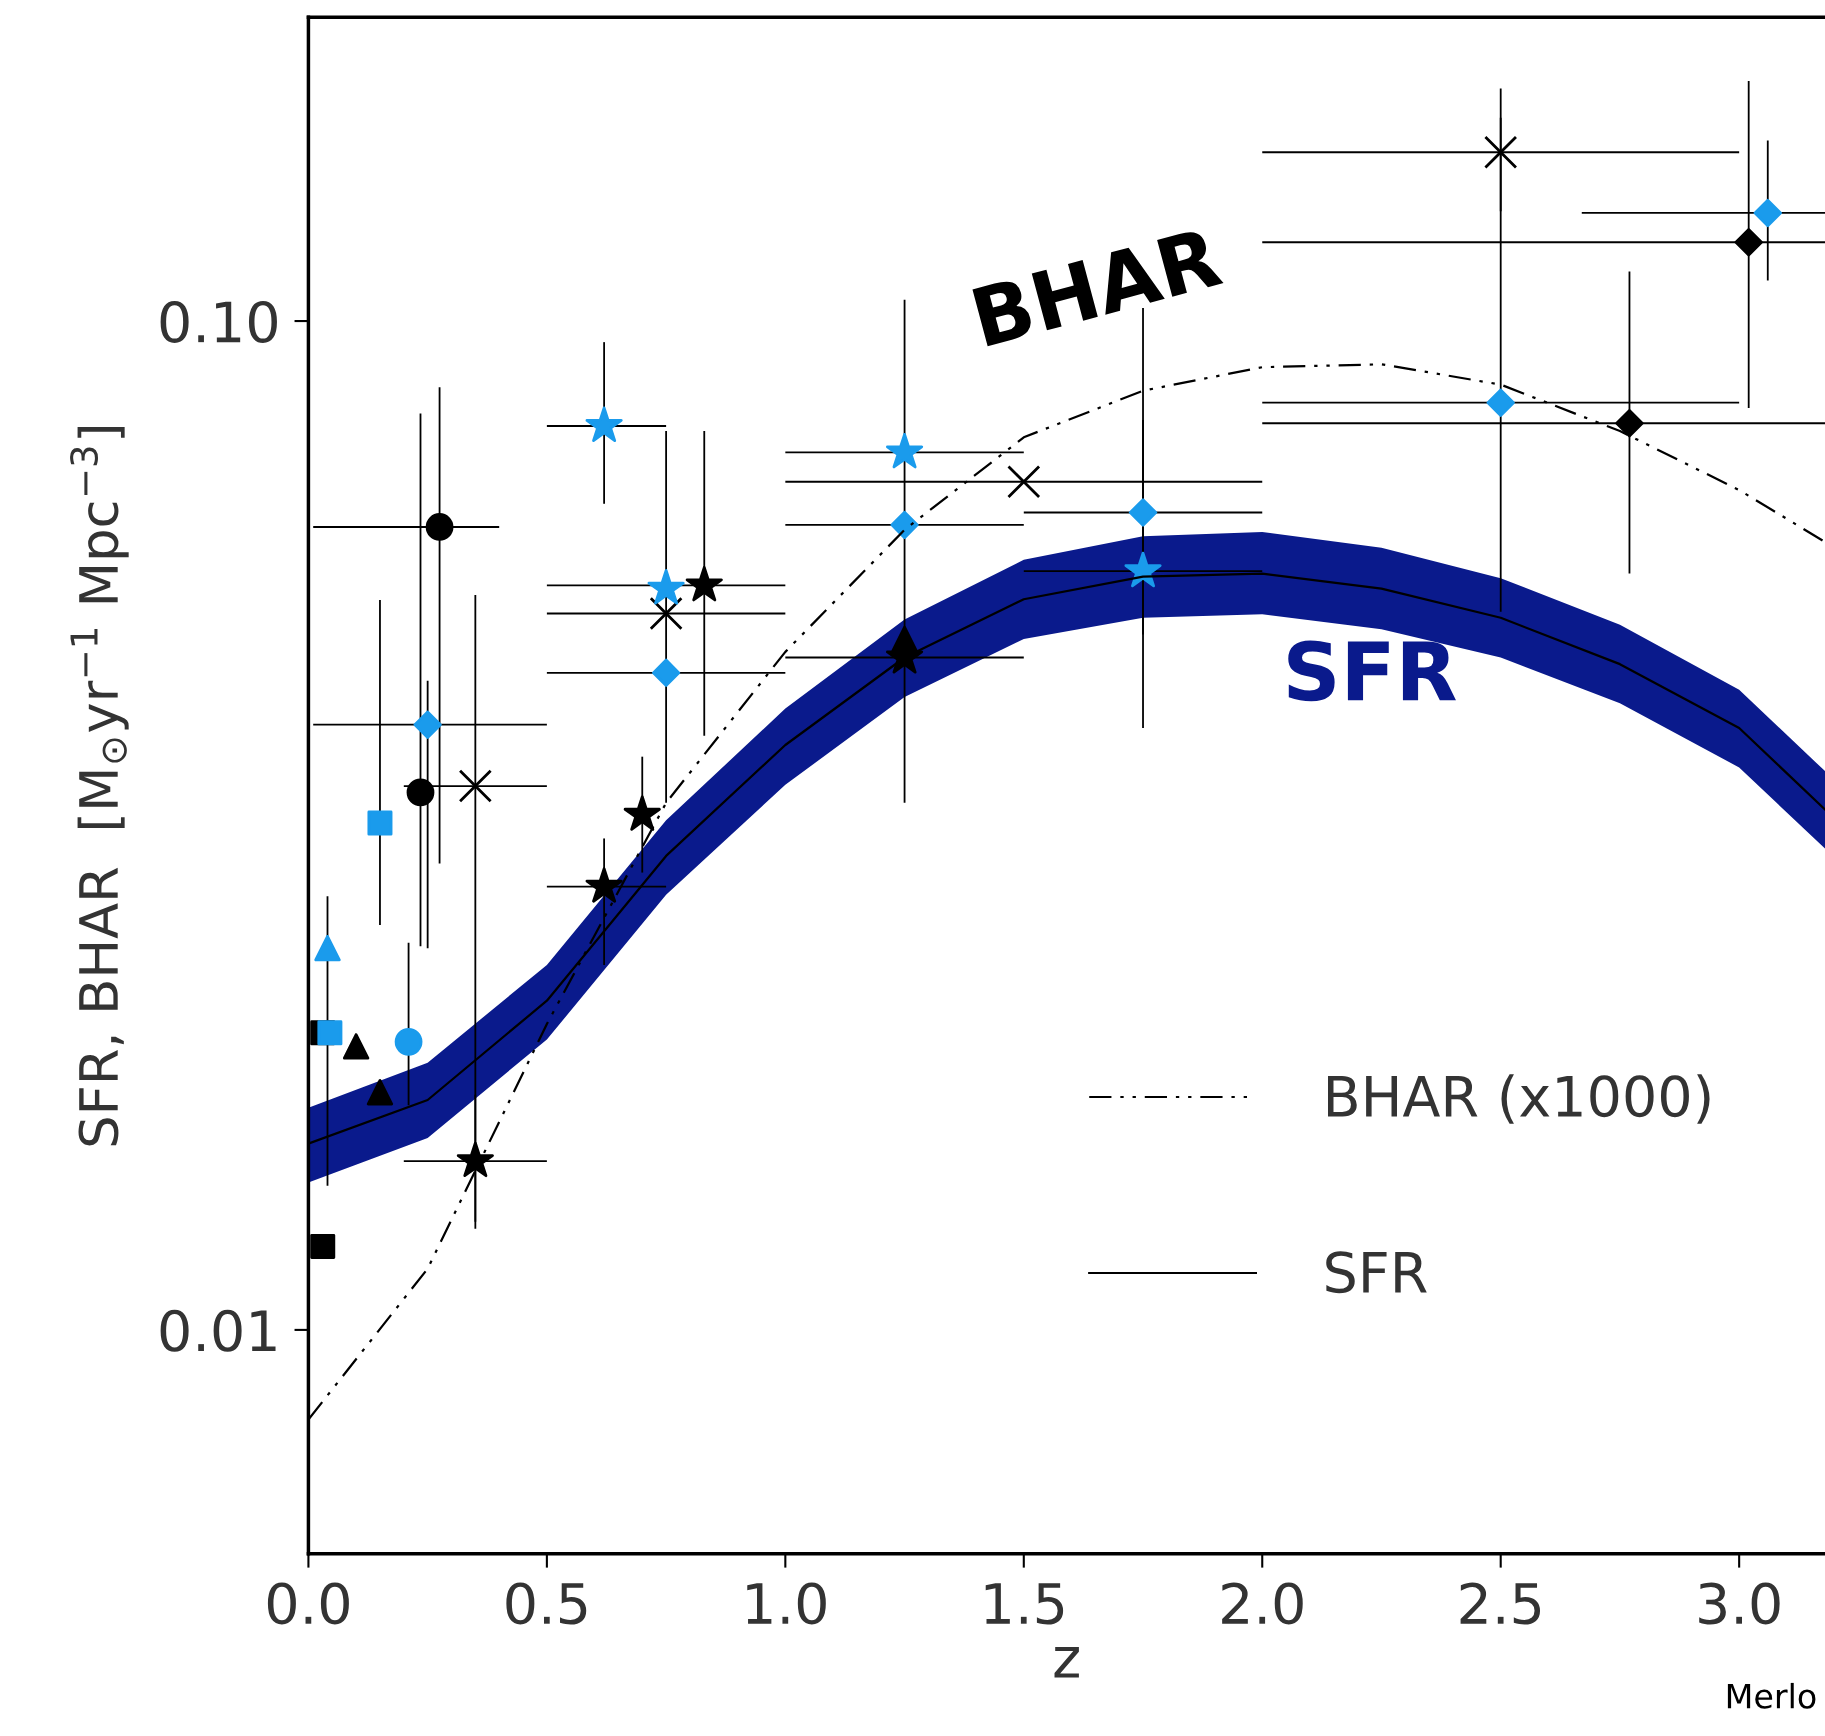 The image size is (1825, 1736). I want to click on y-tick-label: 0.01, so click(218, 1330).